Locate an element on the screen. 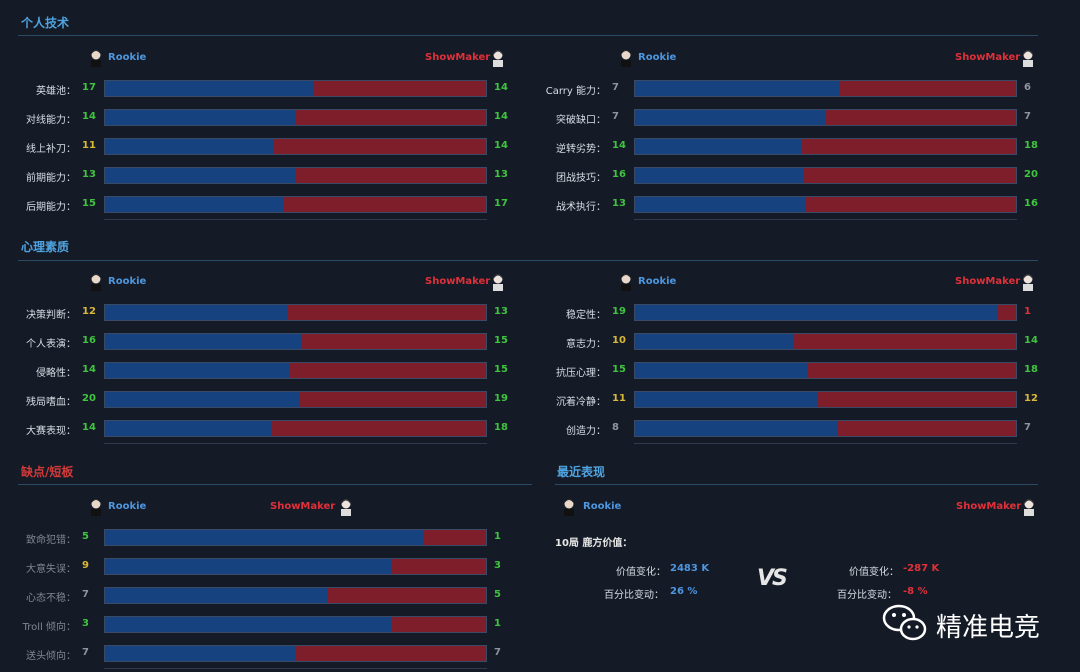 The width and height of the screenshot is (1080, 672). stat-label: 英雄池： is located at coordinates (56, 91).